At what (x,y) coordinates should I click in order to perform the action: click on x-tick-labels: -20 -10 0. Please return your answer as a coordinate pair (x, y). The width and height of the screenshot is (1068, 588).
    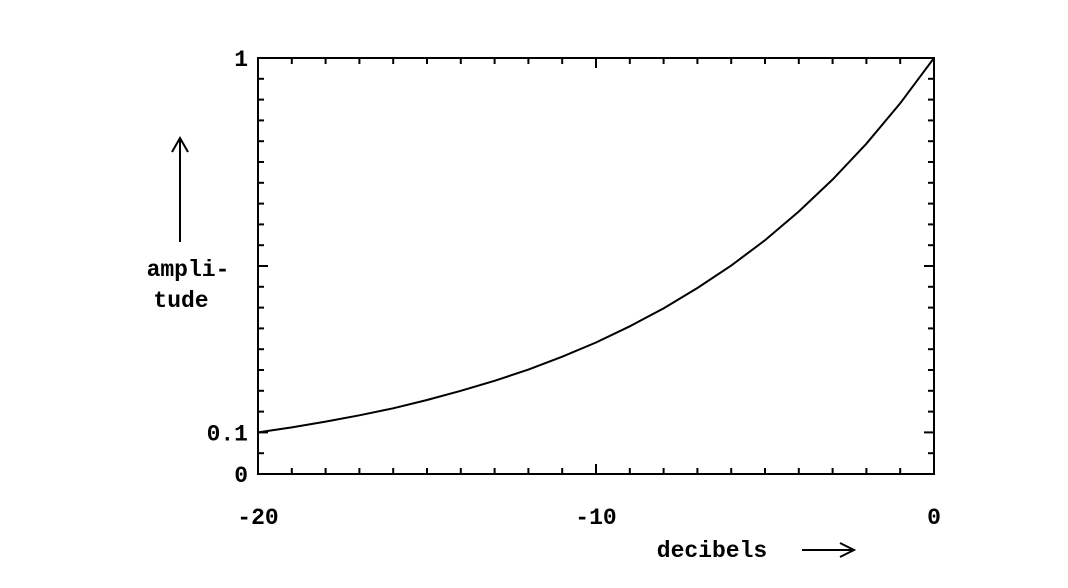
    Looking at the image, I should click on (589, 518).